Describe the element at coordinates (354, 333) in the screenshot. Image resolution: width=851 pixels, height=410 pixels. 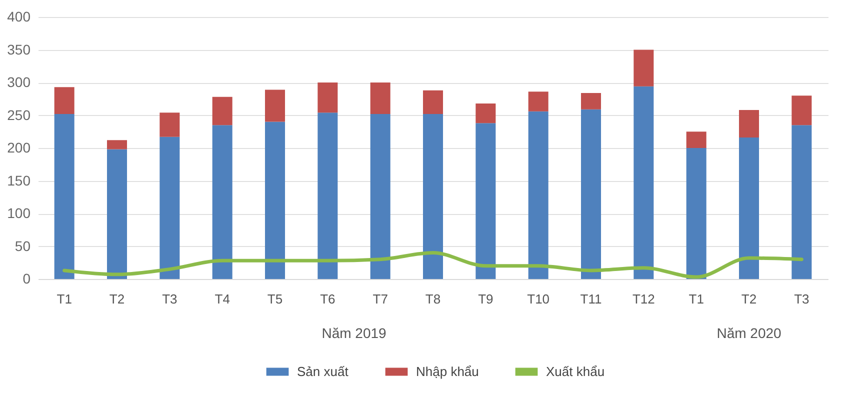
I see `text: Năm 2019` at that location.